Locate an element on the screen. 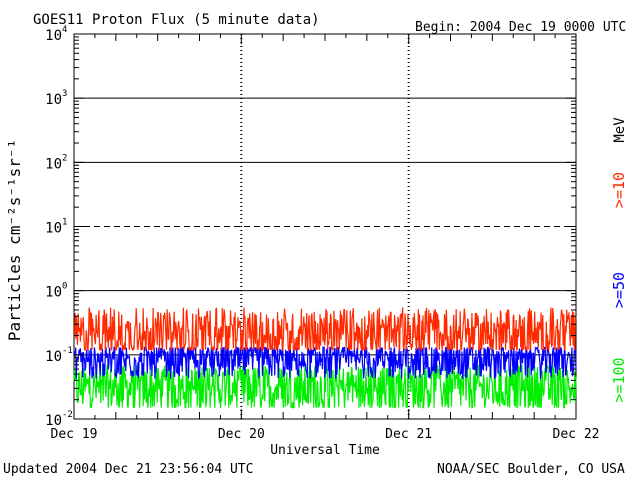 Image resolution: width=640 pixels, height=480 pixels. y-axis-label: Particles cm⁻²s⁻¹sr⁻¹ is located at coordinates (14, 240).